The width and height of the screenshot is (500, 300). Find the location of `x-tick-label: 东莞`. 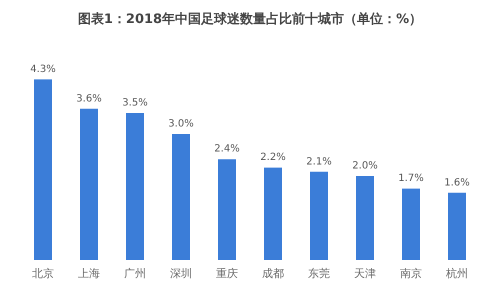

x-tick-label: 东莞 is located at coordinates (319, 273).